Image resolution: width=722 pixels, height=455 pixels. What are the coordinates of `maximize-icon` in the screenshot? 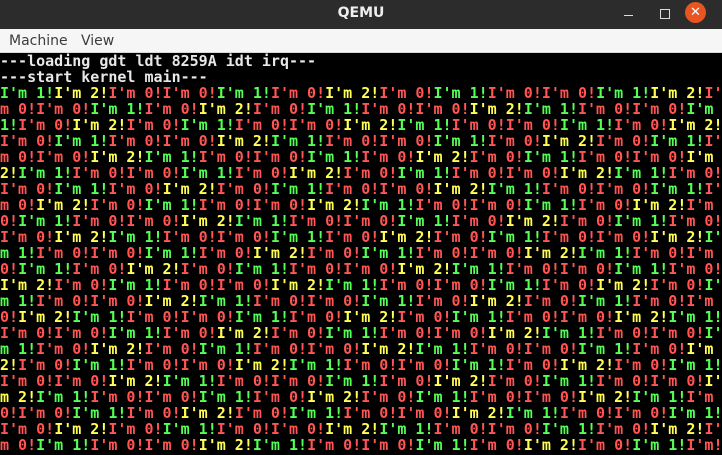 It's located at (665, 14).